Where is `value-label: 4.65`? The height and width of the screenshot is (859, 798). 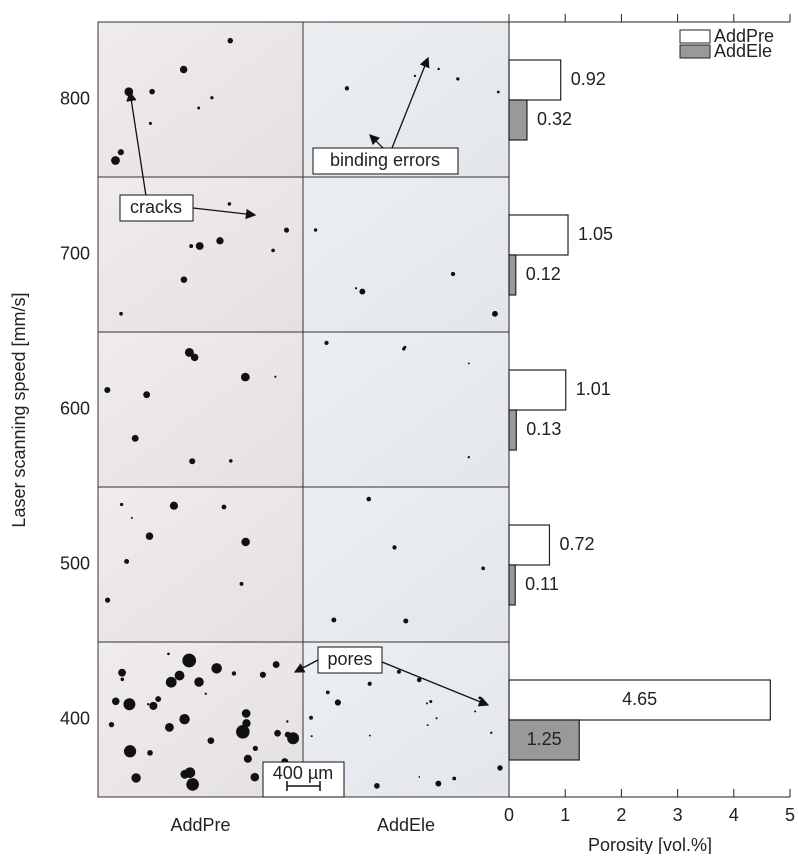 value-label: 4.65 is located at coordinates (639, 699).